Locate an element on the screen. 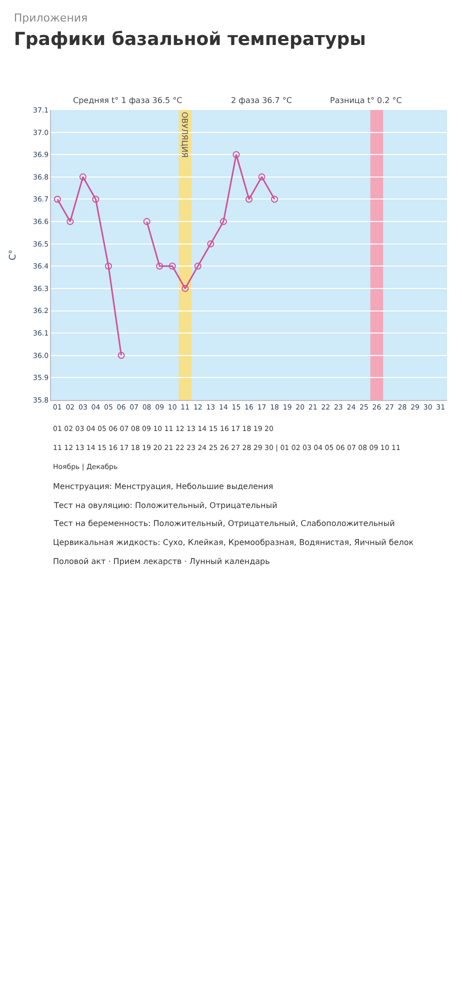 This screenshot has width=462, height=1000. text: 2 фаза 36.7 °C is located at coordinates (261, 100).